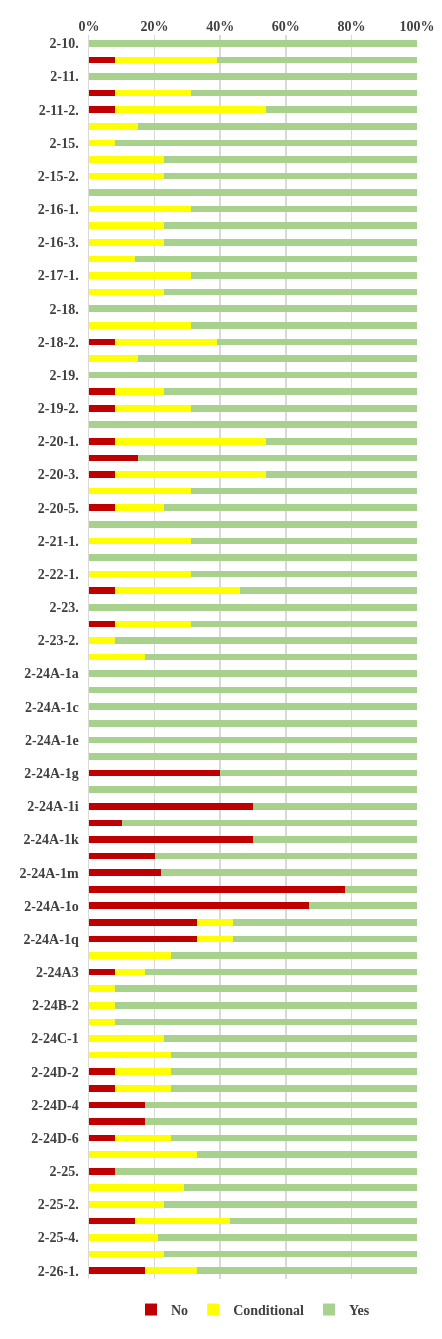 This screenshot has height=1339, width=442. I want to click on y-tick-label: 2-11., so click(64, 77).